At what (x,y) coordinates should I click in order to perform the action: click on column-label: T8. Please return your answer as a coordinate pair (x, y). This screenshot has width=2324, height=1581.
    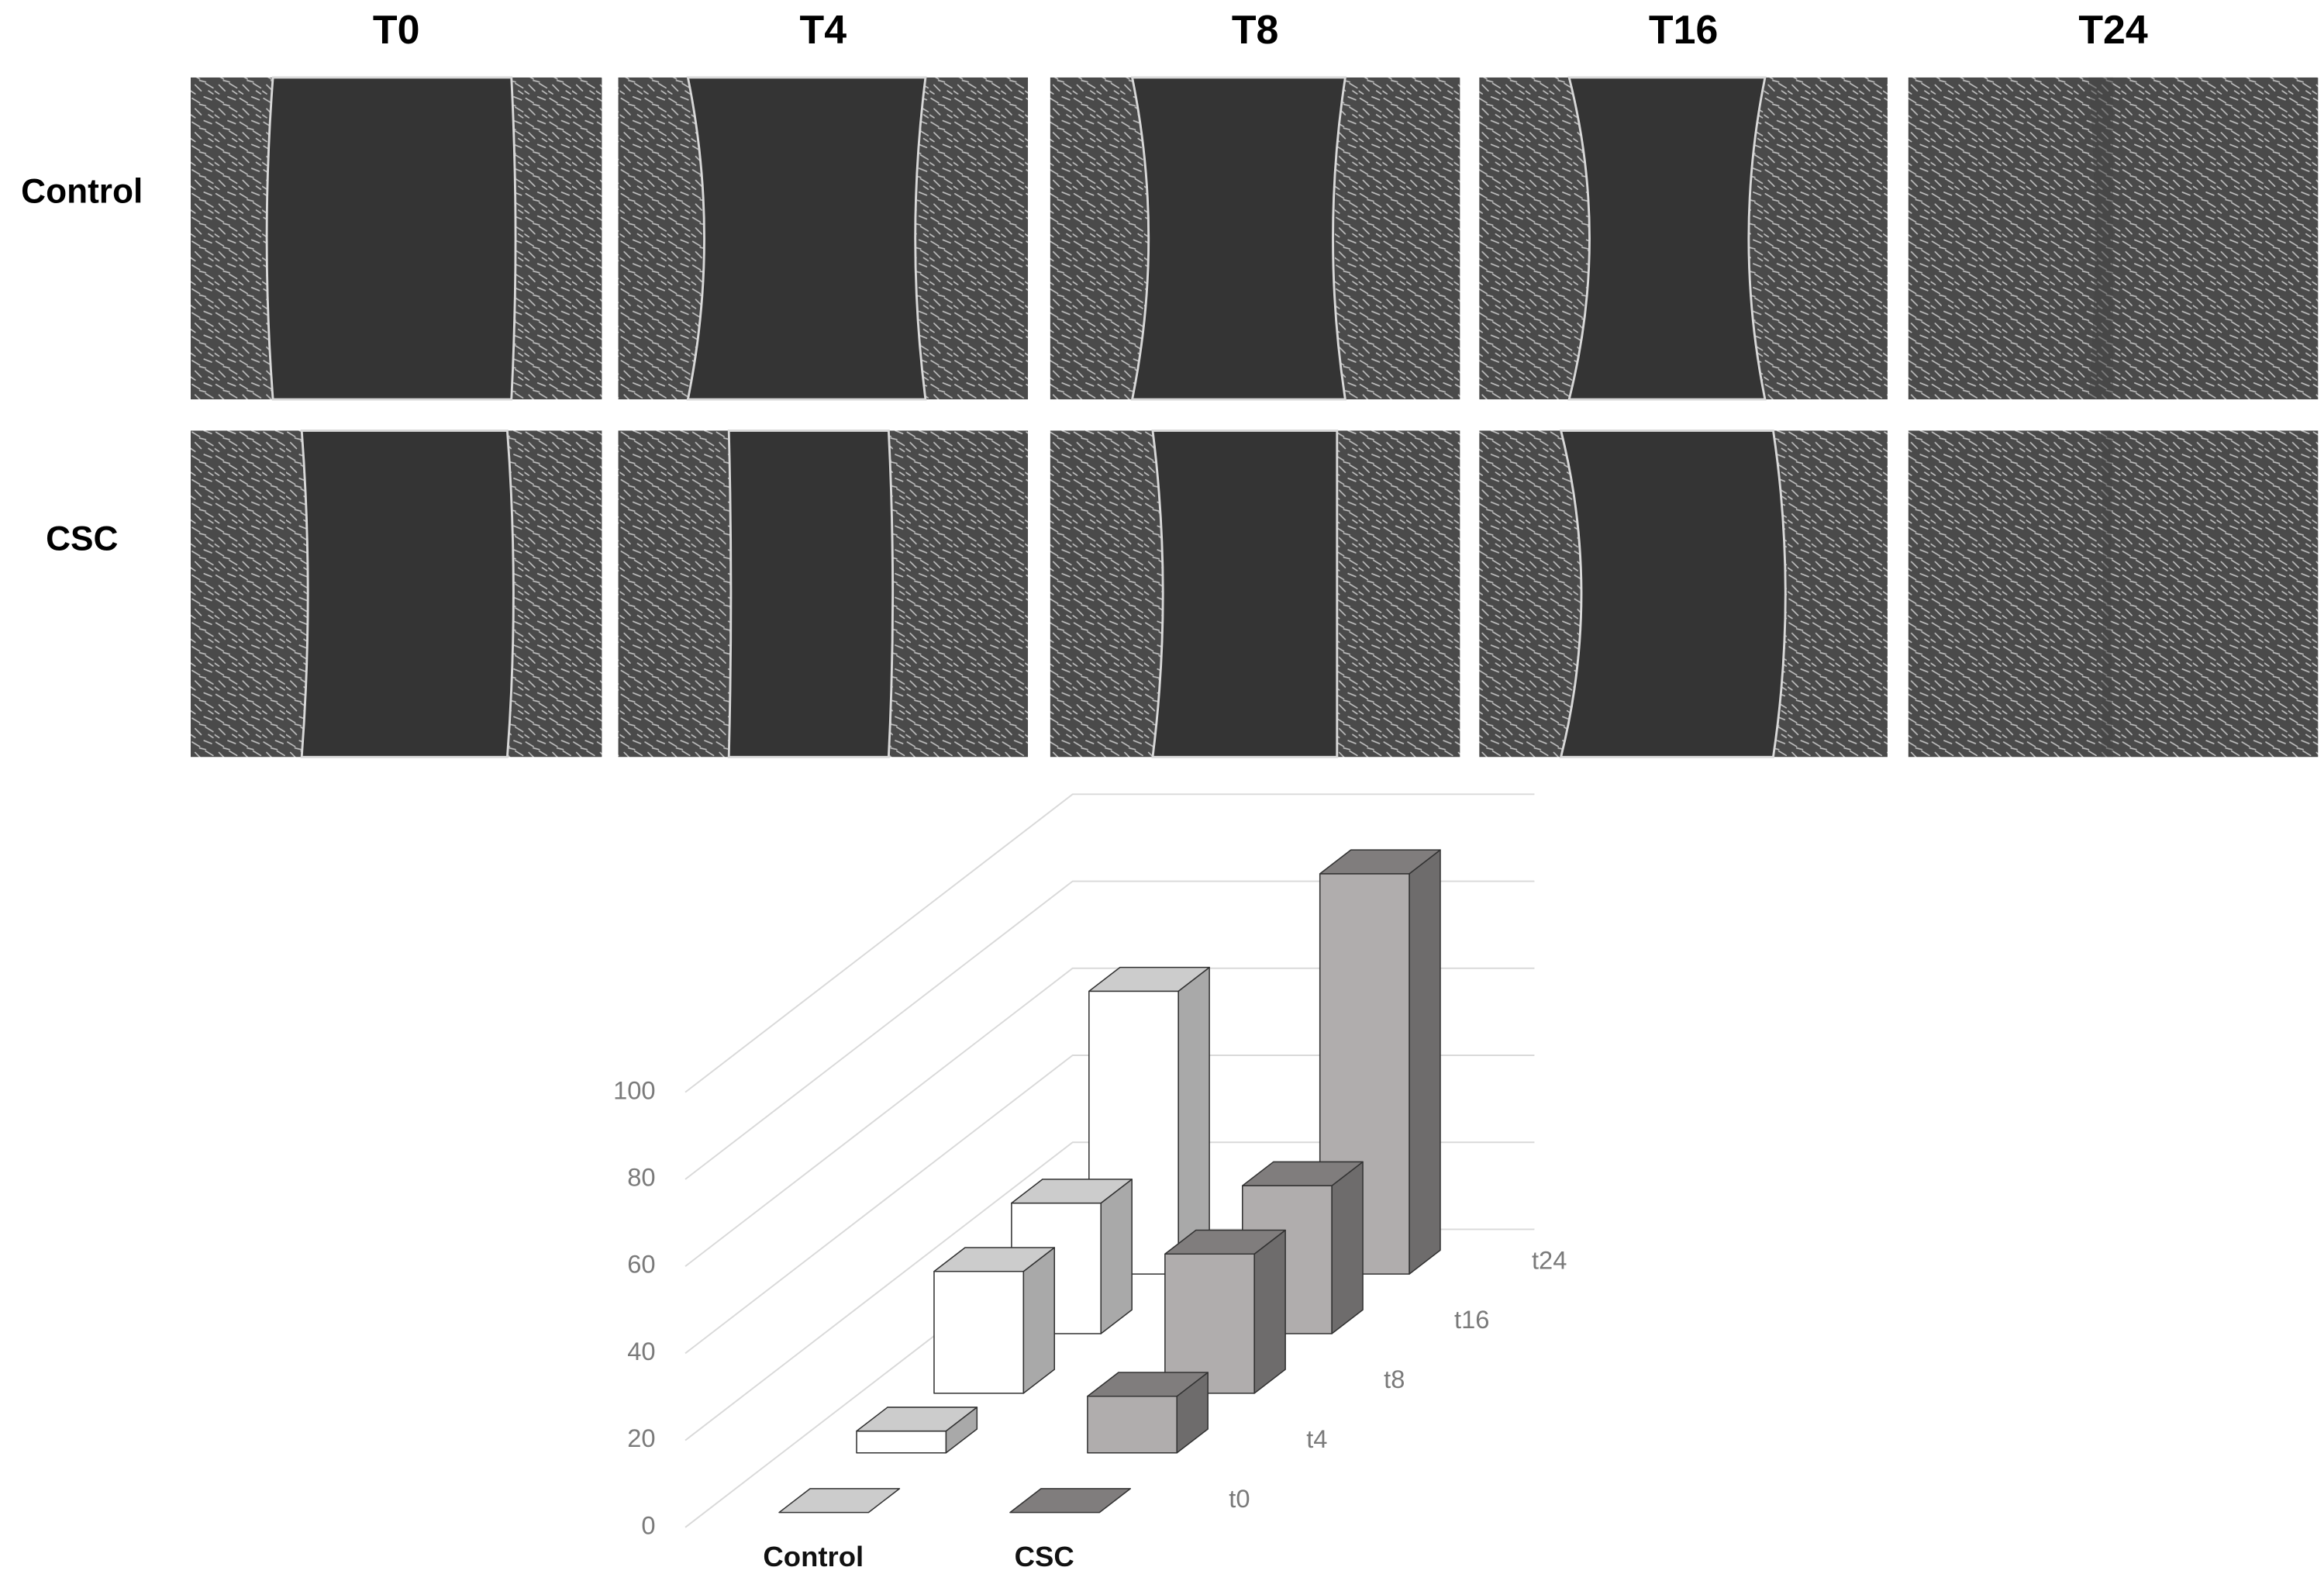
    Looking at the image, I should click on (1255, 30).